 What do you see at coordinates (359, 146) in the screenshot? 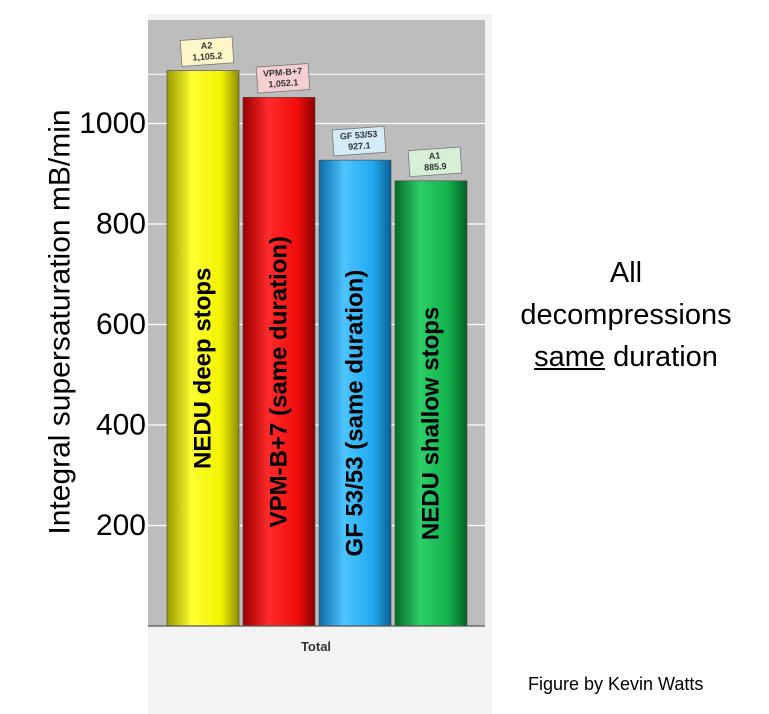
I see `callout-value: 927.1` at bounding box center [359, 146].